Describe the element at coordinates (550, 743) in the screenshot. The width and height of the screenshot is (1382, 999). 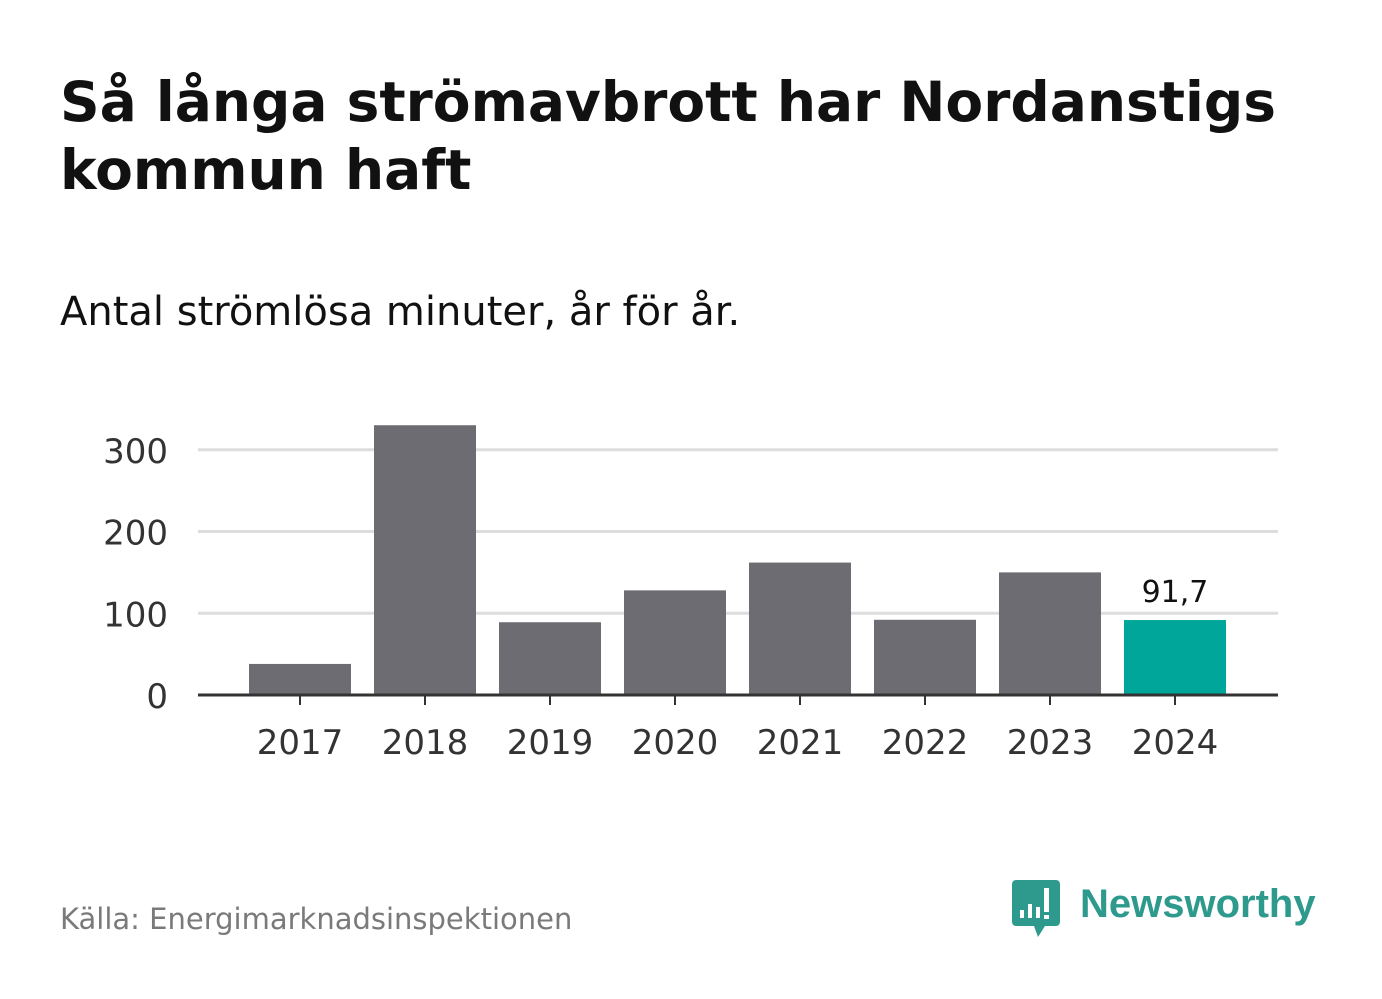
I see `x-tick-label: 2019` at that location.